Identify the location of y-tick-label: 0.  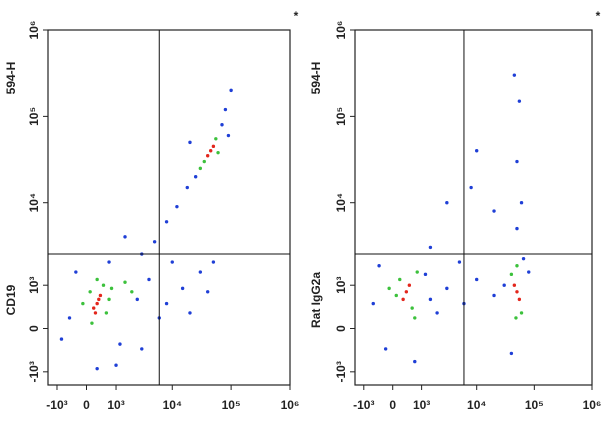
(34, 328).